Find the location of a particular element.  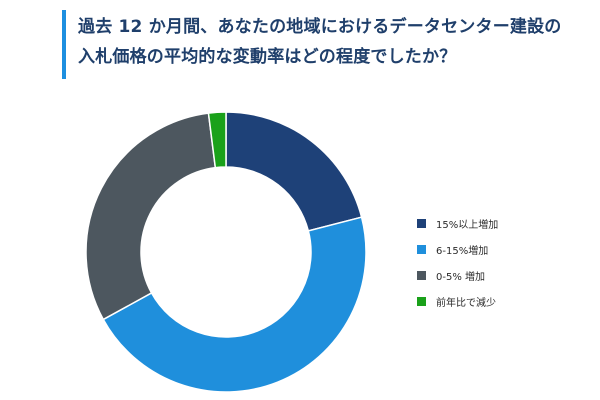

legend-item-3: 0-5% 増加 is located at coordinates (497, 275).